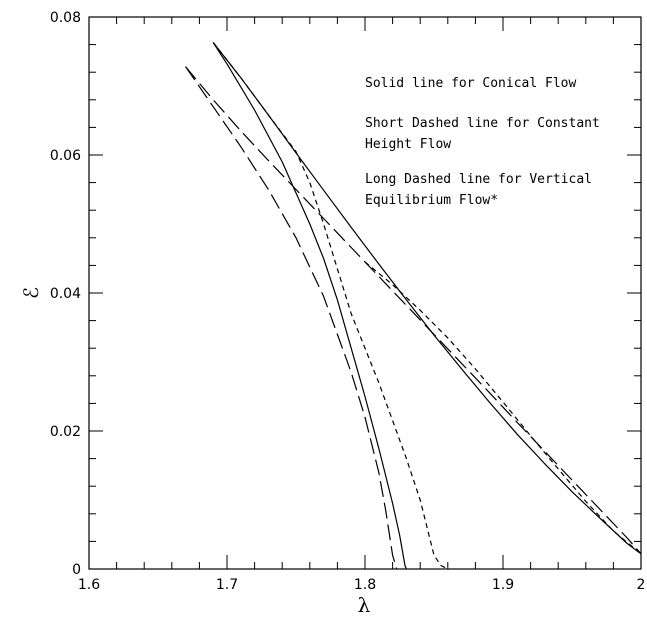  What do you see at coordinates (227, 585) in the screenshot?
I see `x-tick-label: 1.7` at bounding box center [227, 585].